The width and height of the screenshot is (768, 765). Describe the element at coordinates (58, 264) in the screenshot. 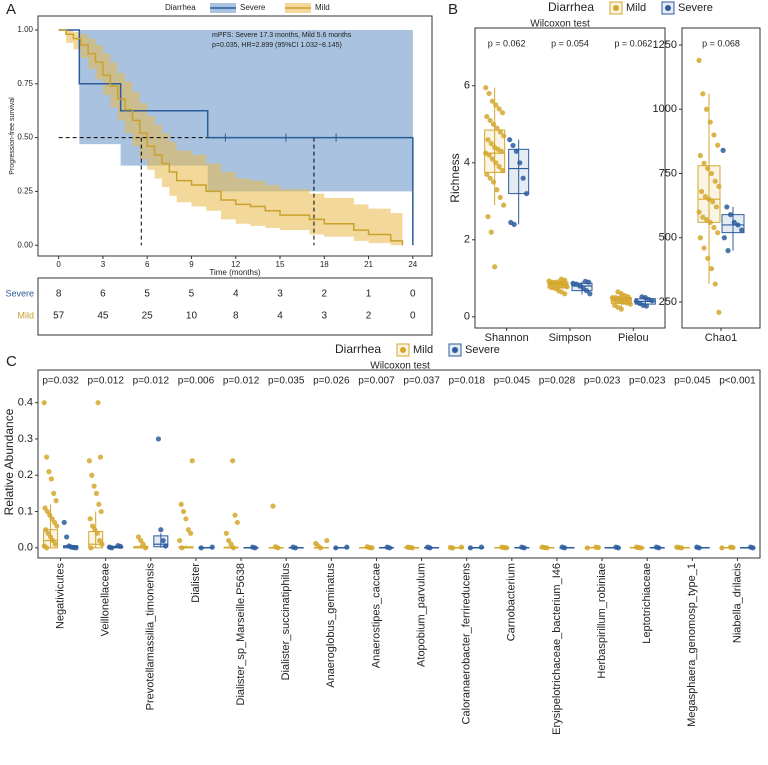

I see `x-tick-label: 0` at that location.